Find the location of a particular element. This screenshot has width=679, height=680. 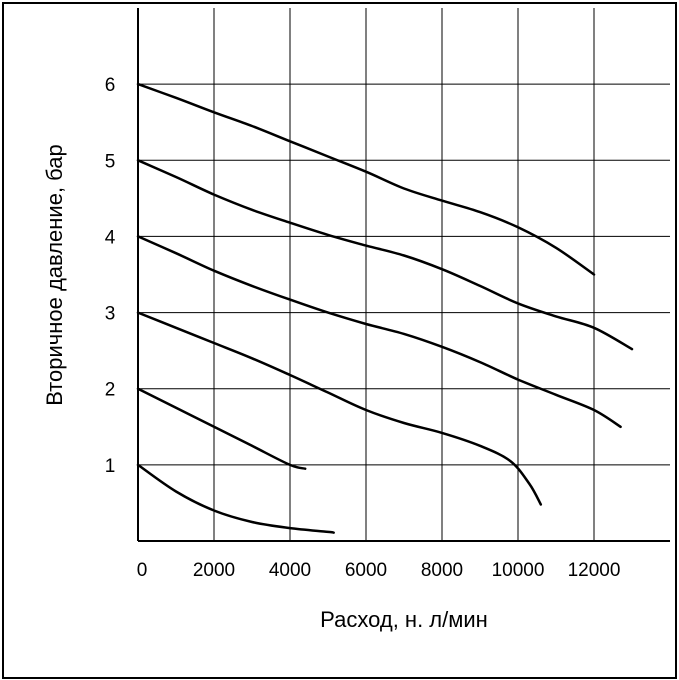

x-tick-label: 8000 is located at coordinates (442, 570).